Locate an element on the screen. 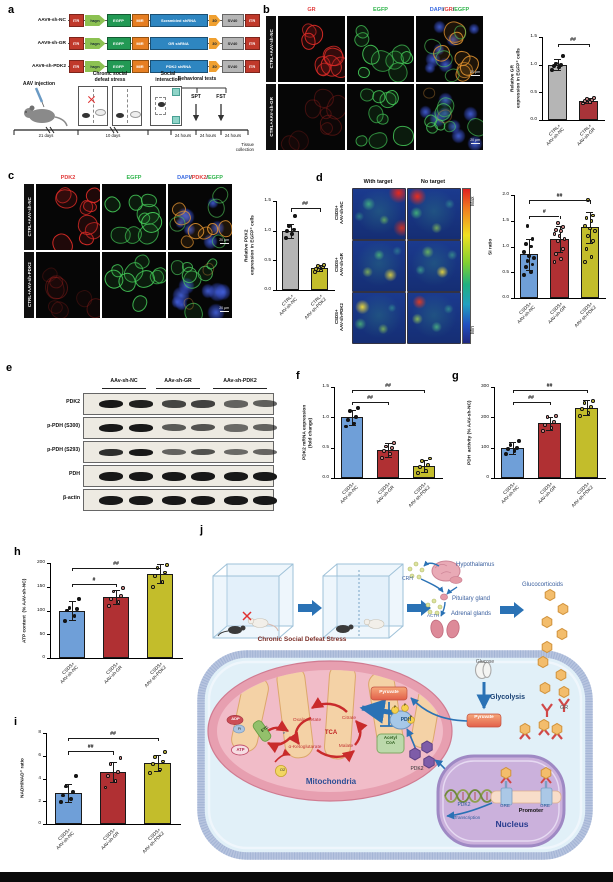  heatmap-col-no-target: No target is located at coordinates (433, 182).